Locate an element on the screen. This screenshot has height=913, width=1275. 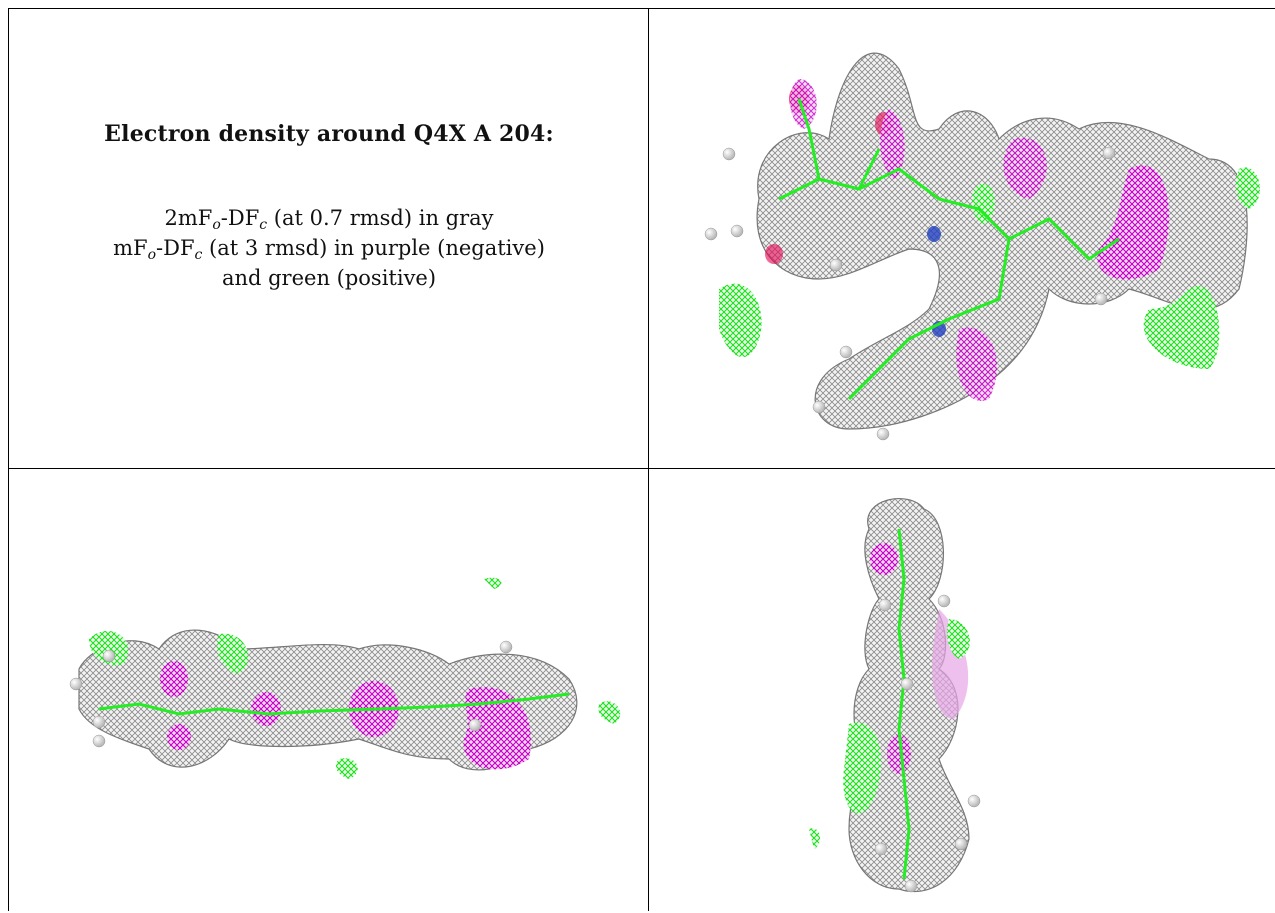
density-image-bottom-right is located at coordinates (895, 695).